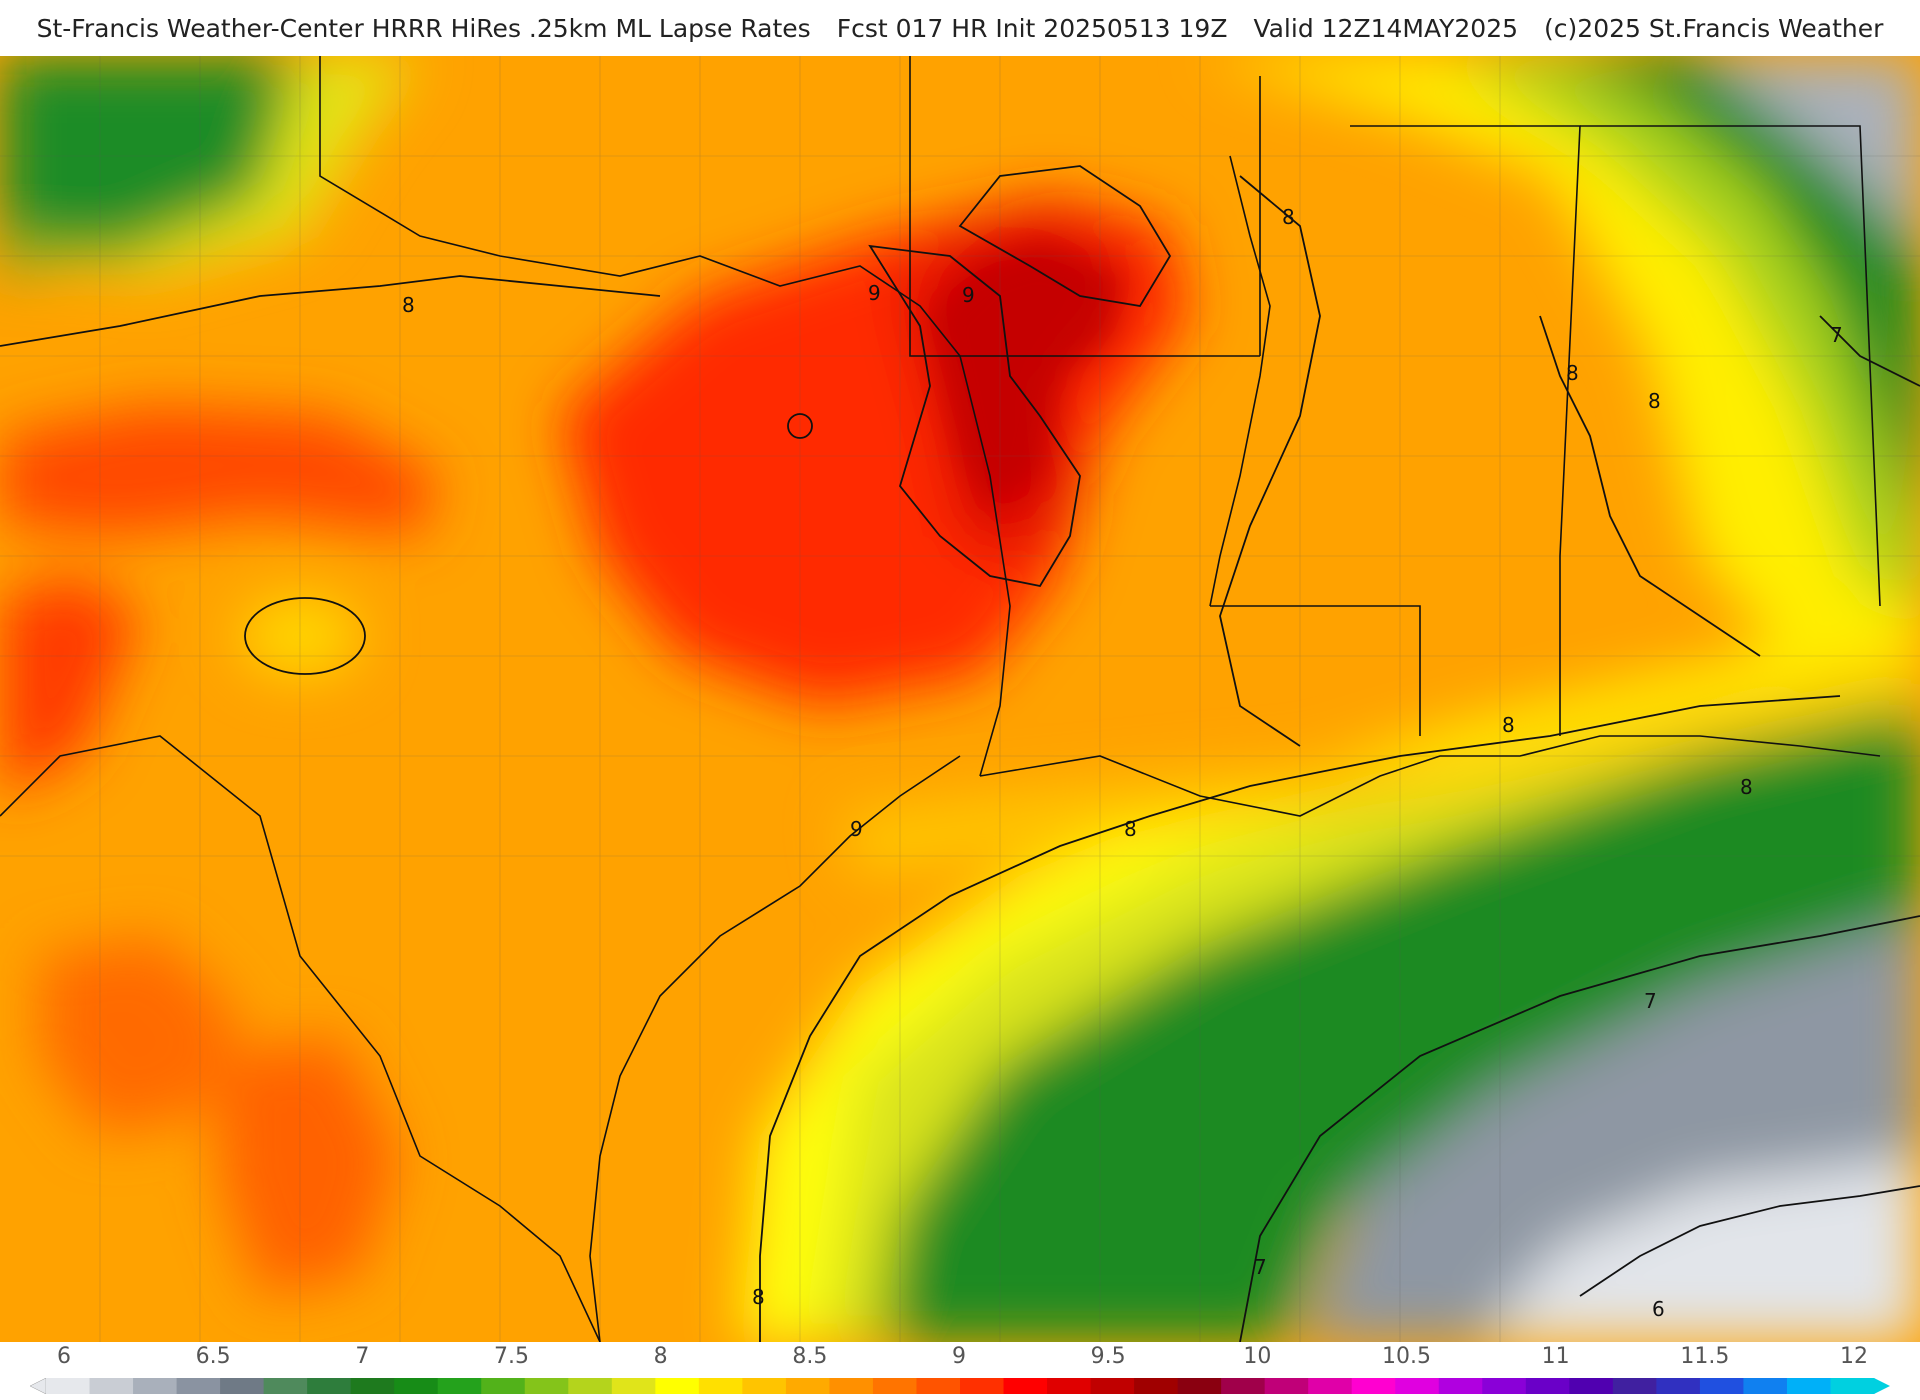 This screenshot has height=1400, width=1920. Describe the element at coordinates (775, 1048) in the screenshot. I see `border-gulf-coast-texas` at that location.